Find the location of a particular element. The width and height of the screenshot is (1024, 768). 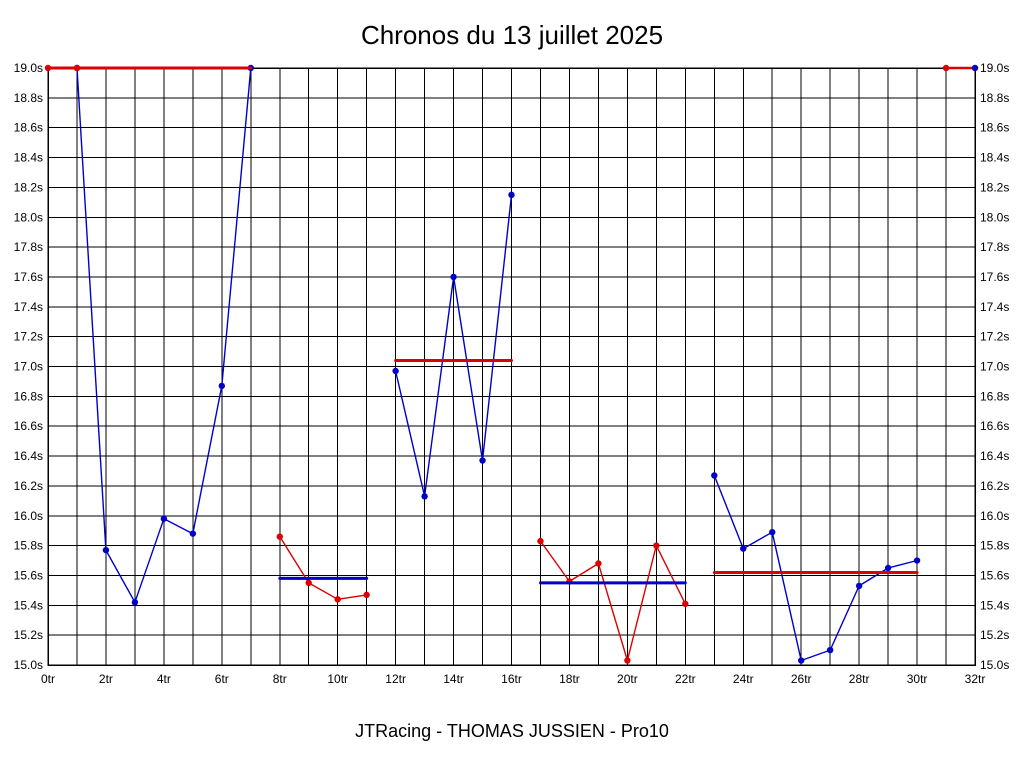

x-axis-label: 12tr is located at coordinates (395, 679).